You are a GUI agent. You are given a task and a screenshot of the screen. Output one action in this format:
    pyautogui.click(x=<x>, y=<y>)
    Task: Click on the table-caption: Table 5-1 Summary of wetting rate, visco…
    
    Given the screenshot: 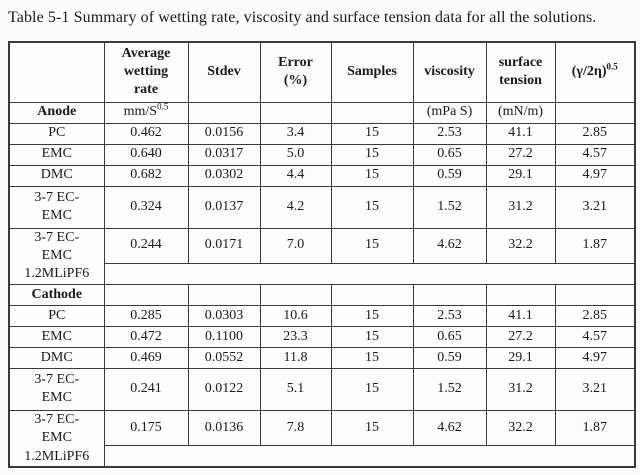 What is the action you would take?
    pyautogui.click(x=302, y=17)
    